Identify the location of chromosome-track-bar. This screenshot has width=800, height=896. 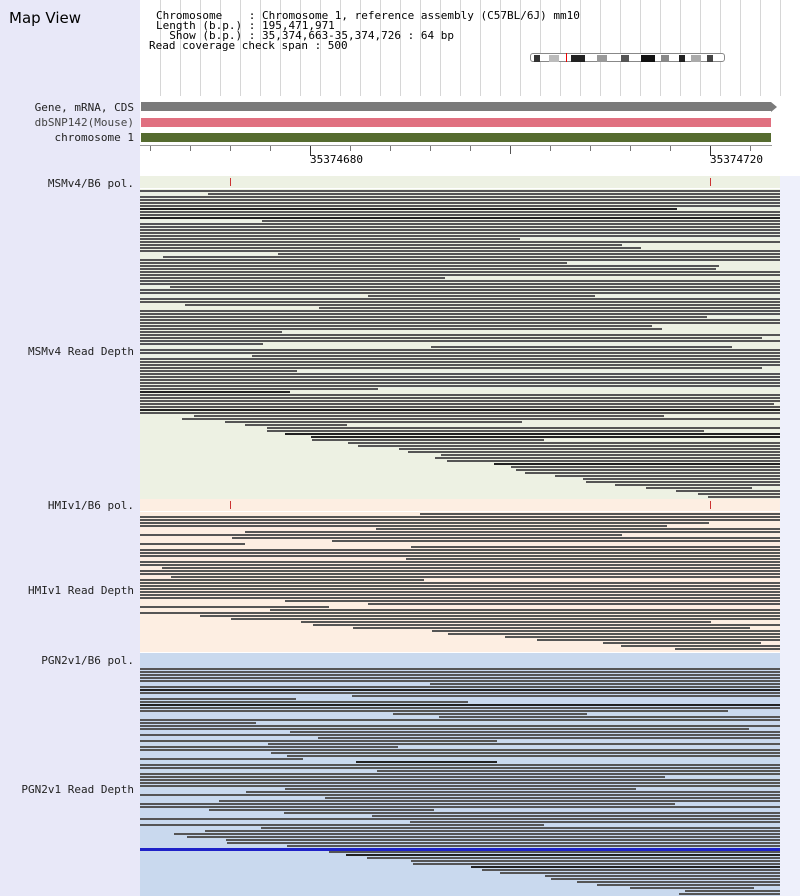
(456, 137).